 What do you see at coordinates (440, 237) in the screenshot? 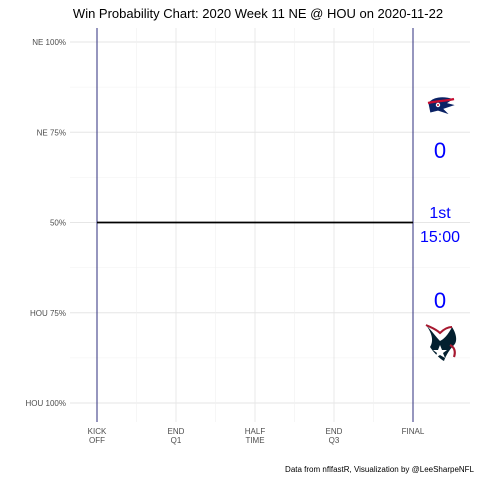
I see `game-clock: 15:00` at bounding box center [440, 237].